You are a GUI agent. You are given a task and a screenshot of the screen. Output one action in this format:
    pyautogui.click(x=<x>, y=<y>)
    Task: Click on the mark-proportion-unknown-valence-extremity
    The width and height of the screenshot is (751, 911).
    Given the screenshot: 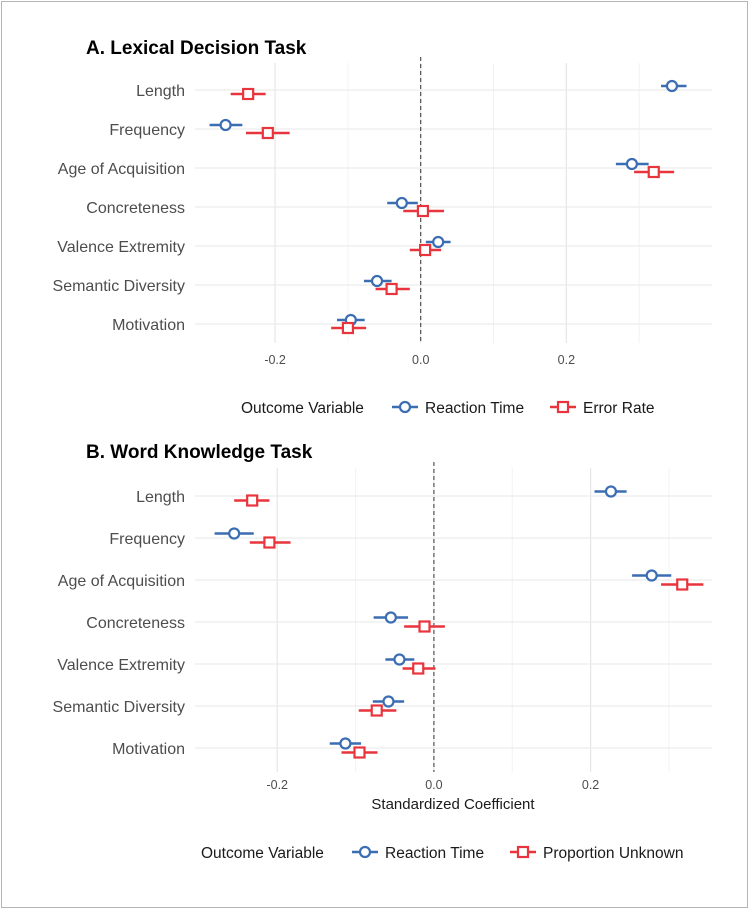 What is the action you would take?
    pyautogui.click(x=419, y=668)
    